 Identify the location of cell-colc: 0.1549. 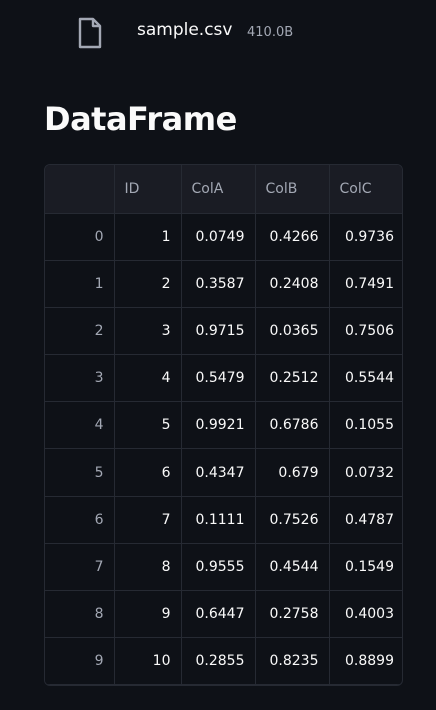
(365, 567).